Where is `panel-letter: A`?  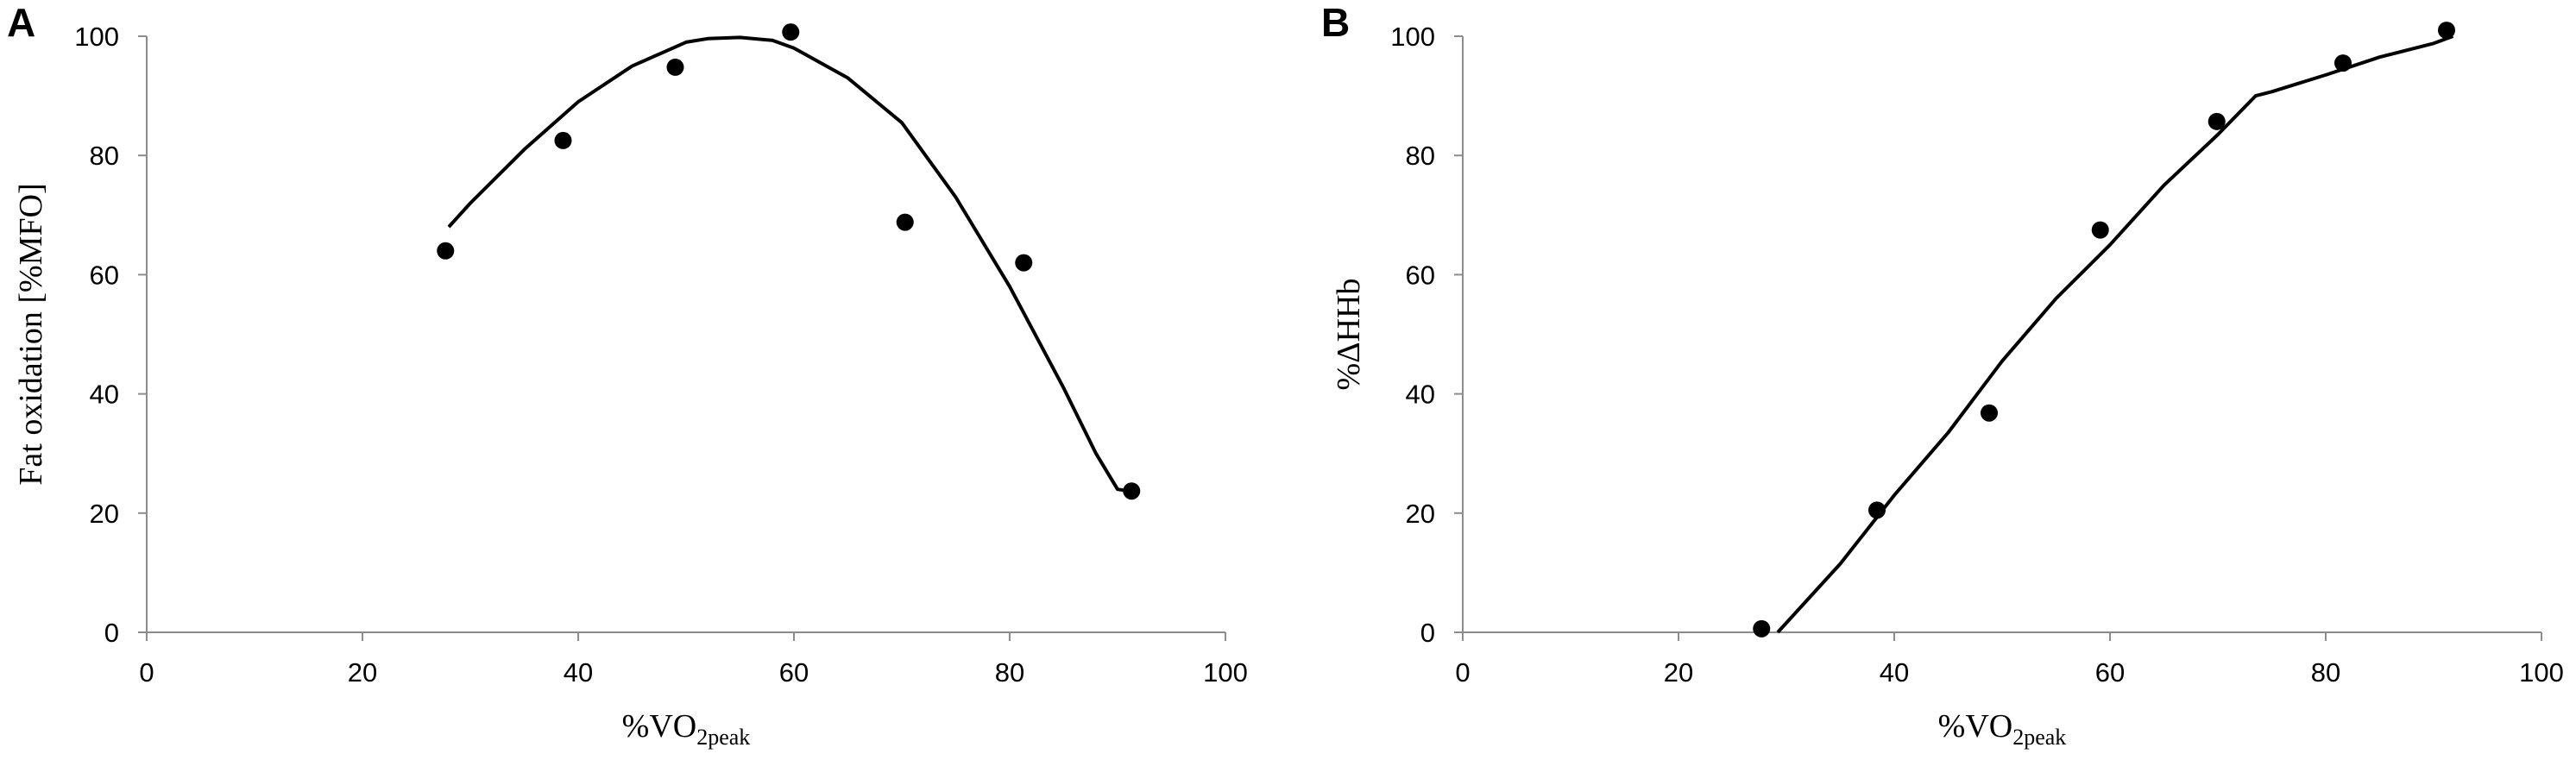 panel-letter: A is located at coordinates (21, 22).